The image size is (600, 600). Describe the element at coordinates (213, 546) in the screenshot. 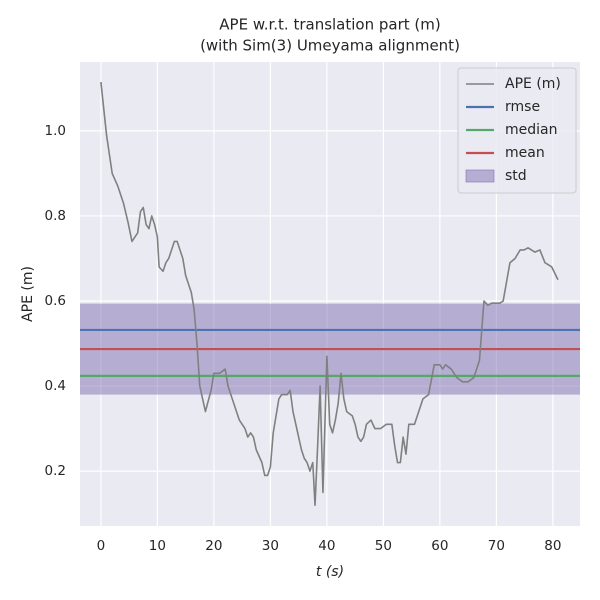

I see `x-tick-label: 20` at that location.